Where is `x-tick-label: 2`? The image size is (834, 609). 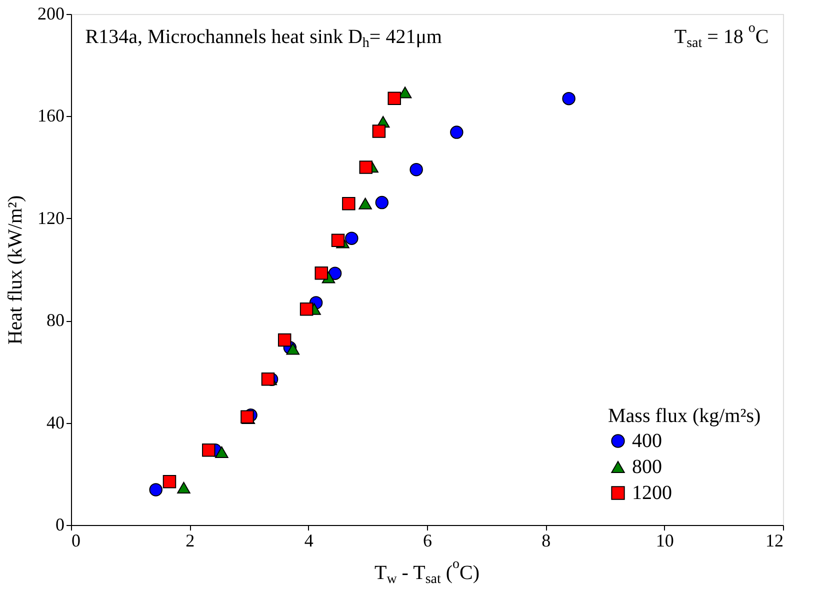 x-tick-label: 2 is located at coordinates (190, 540).